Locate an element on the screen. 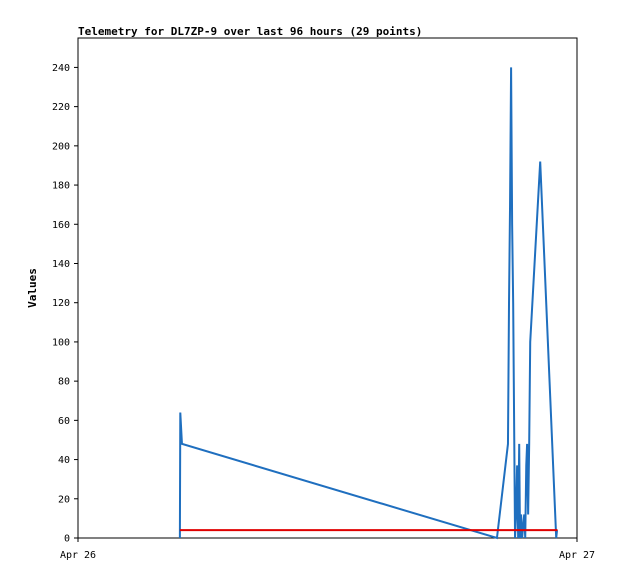  y-tick-label: 180 is located at coordinates (61, 186).